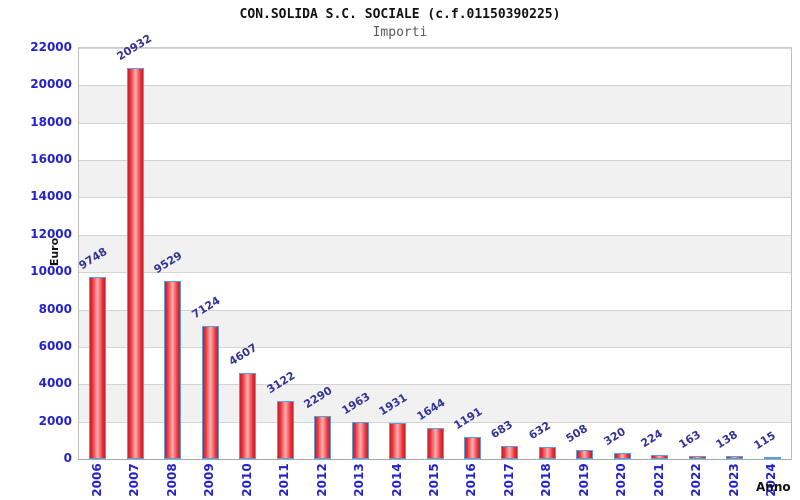  Describe the element at coordinates (547, 453) in the screenshot. I see `bar-2018` at that location.